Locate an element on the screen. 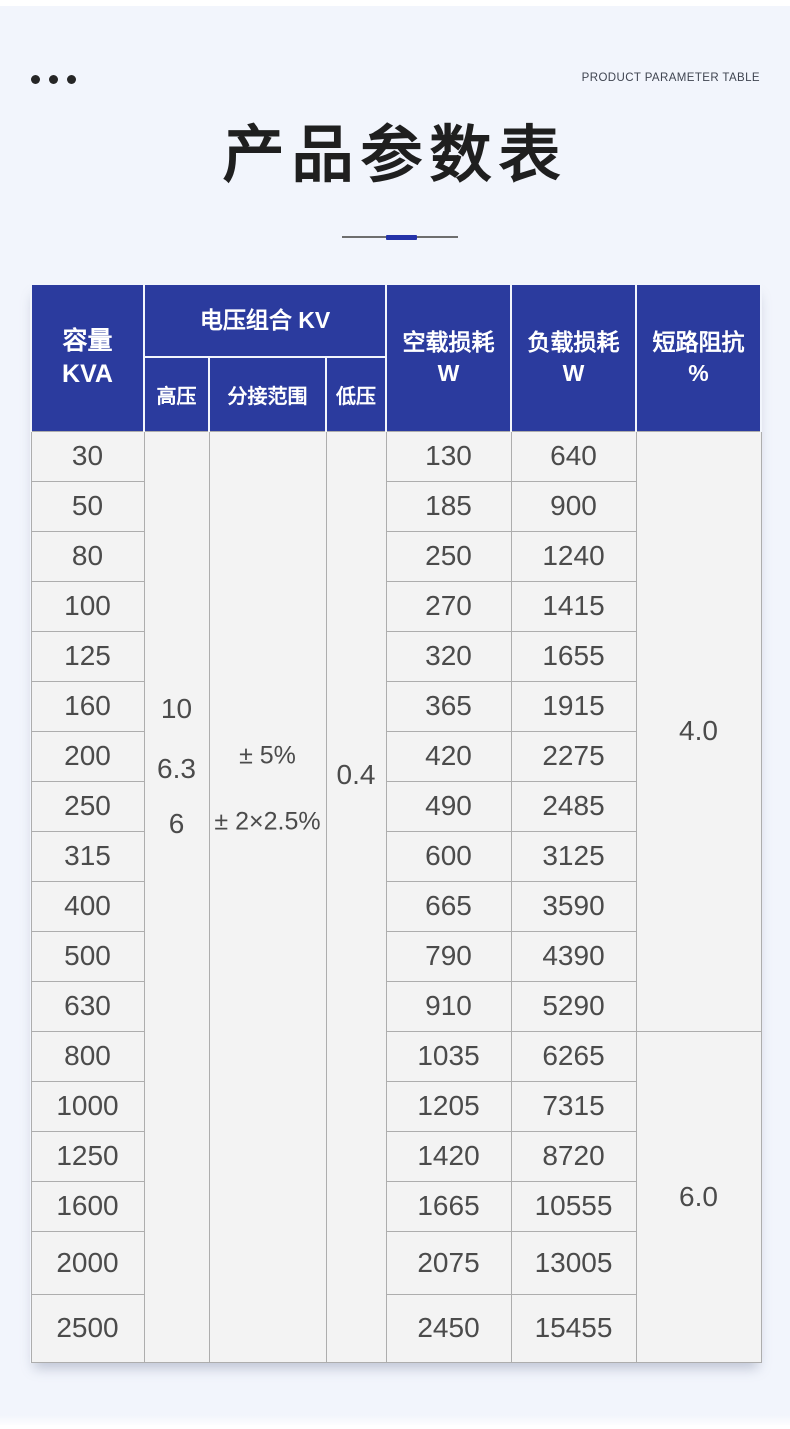 The height and width of the screenshot is (1429, 790). tap-range-value: ± 5% is located at coordinates (267, 755).